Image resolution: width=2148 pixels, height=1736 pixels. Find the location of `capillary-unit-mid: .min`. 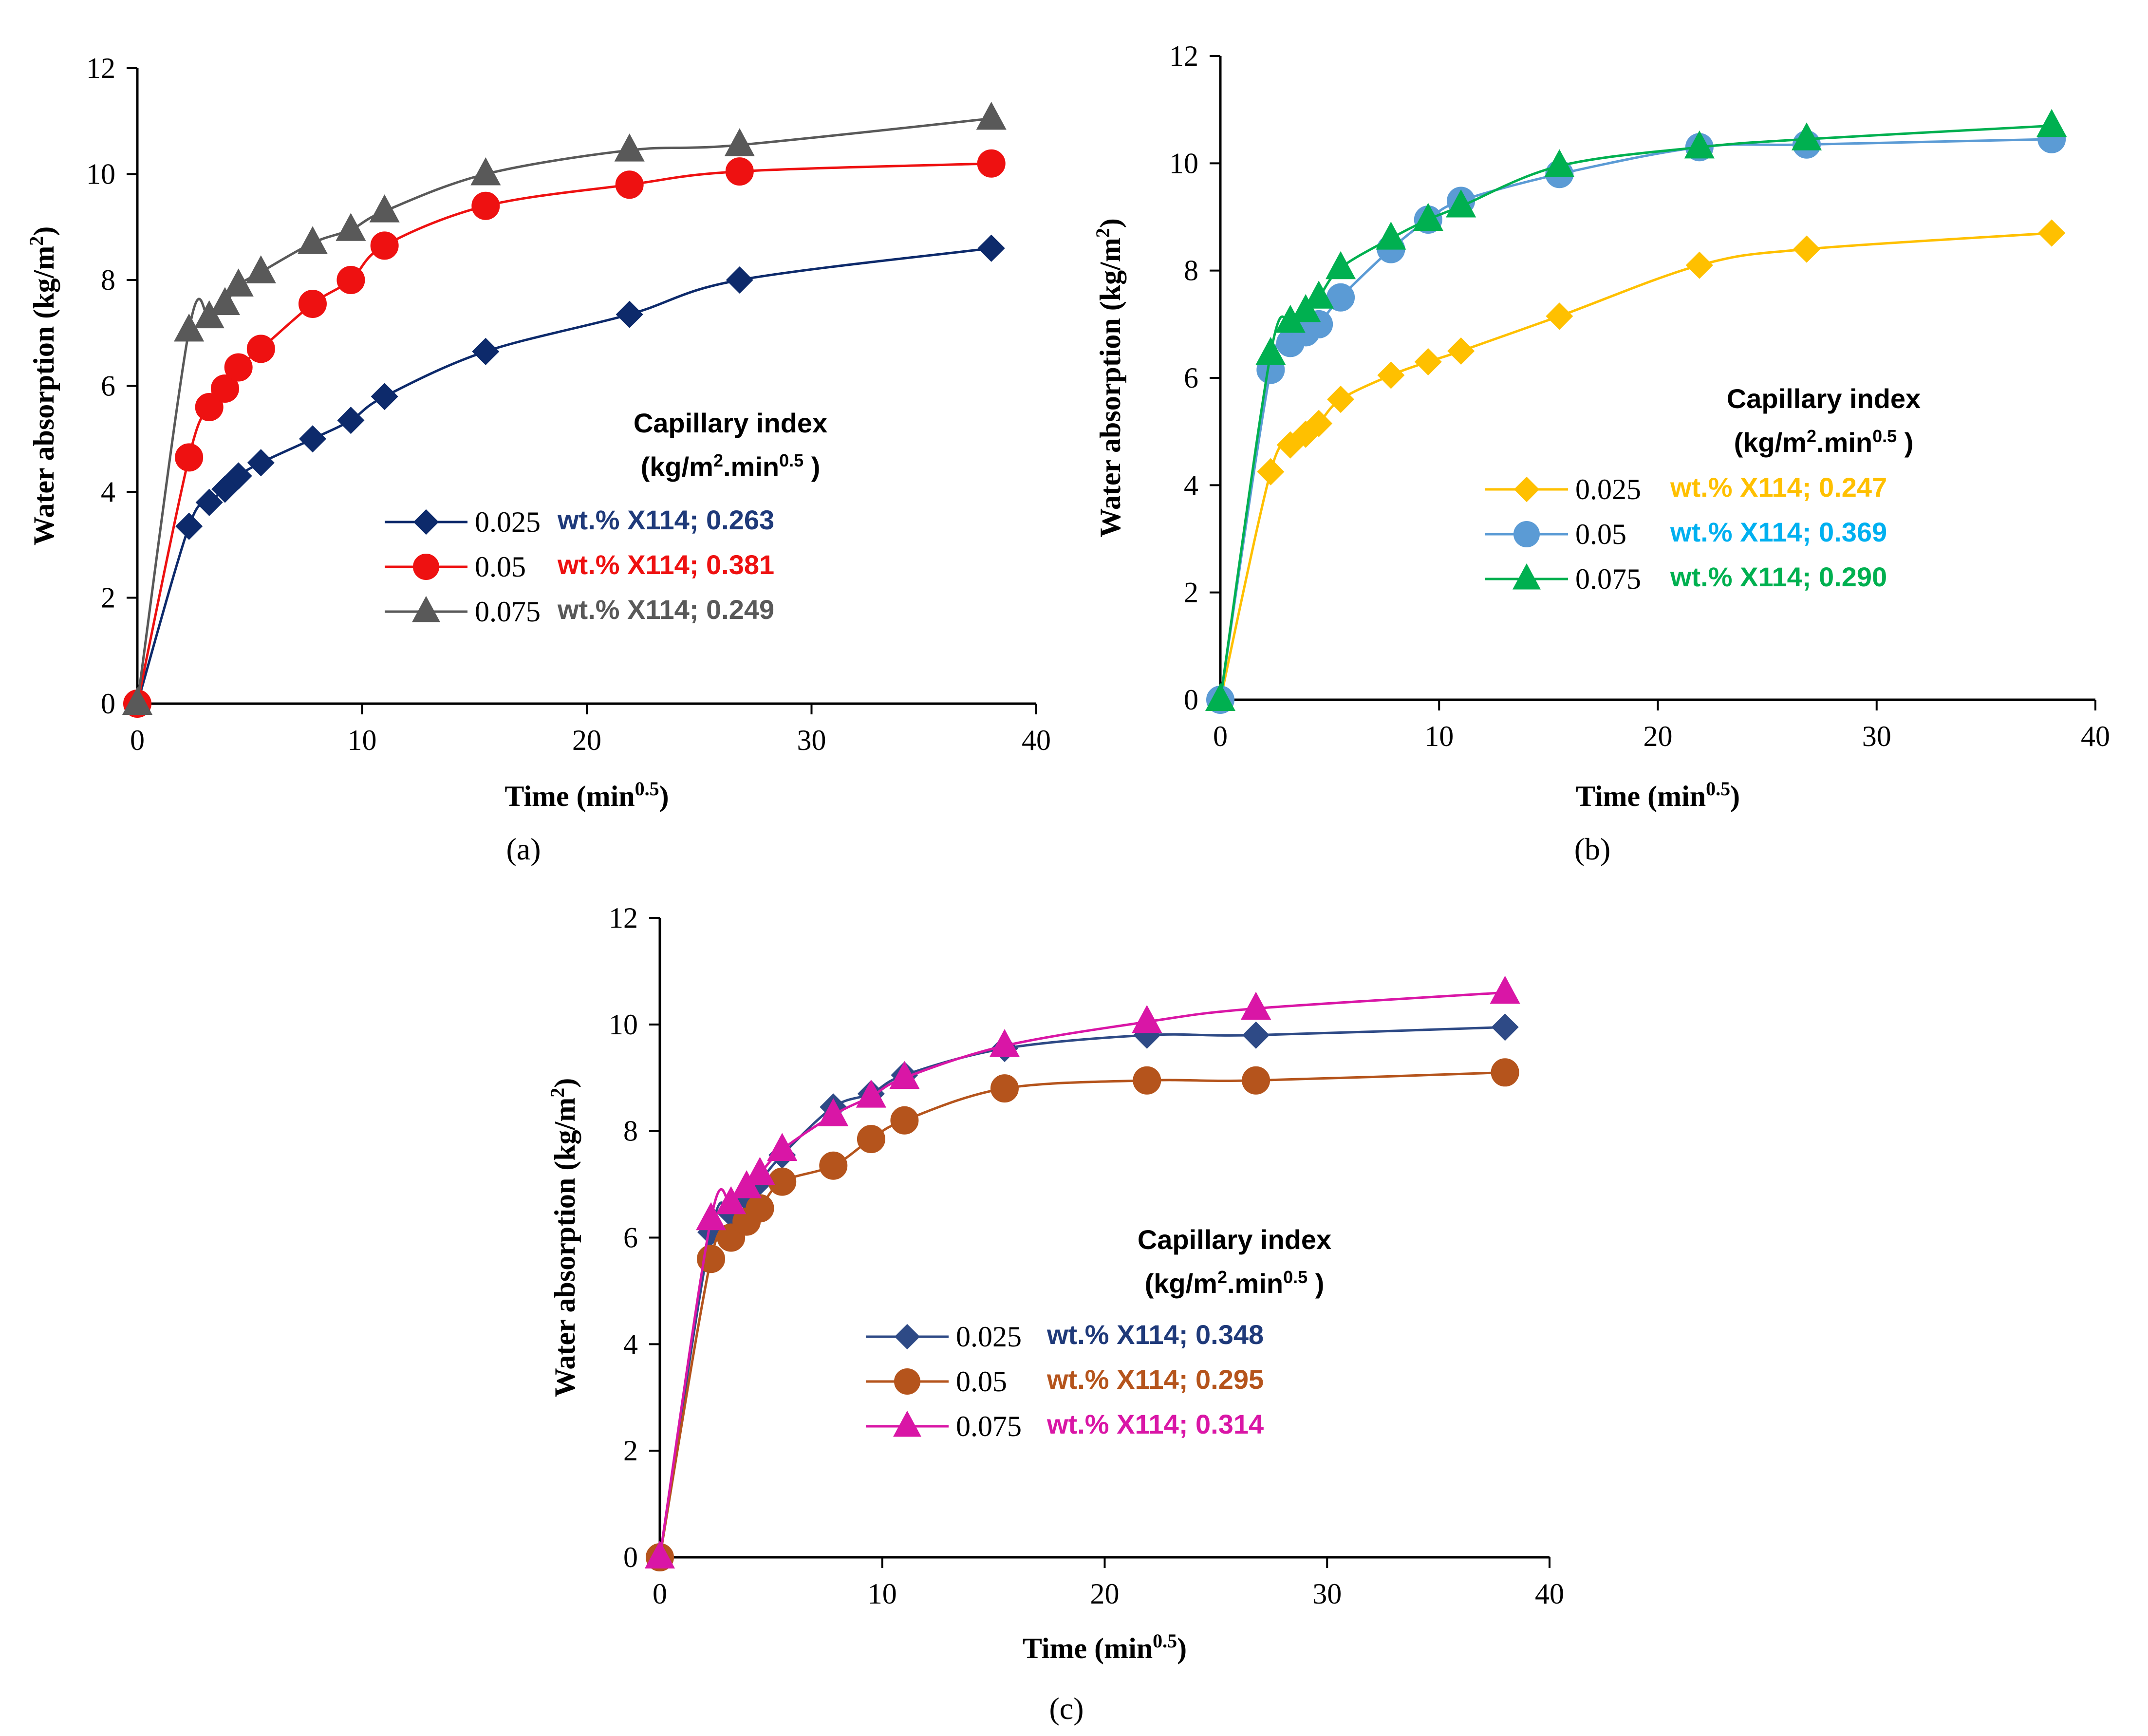

capillary-unit-mid: .min is located at coordinates (1844, 442).